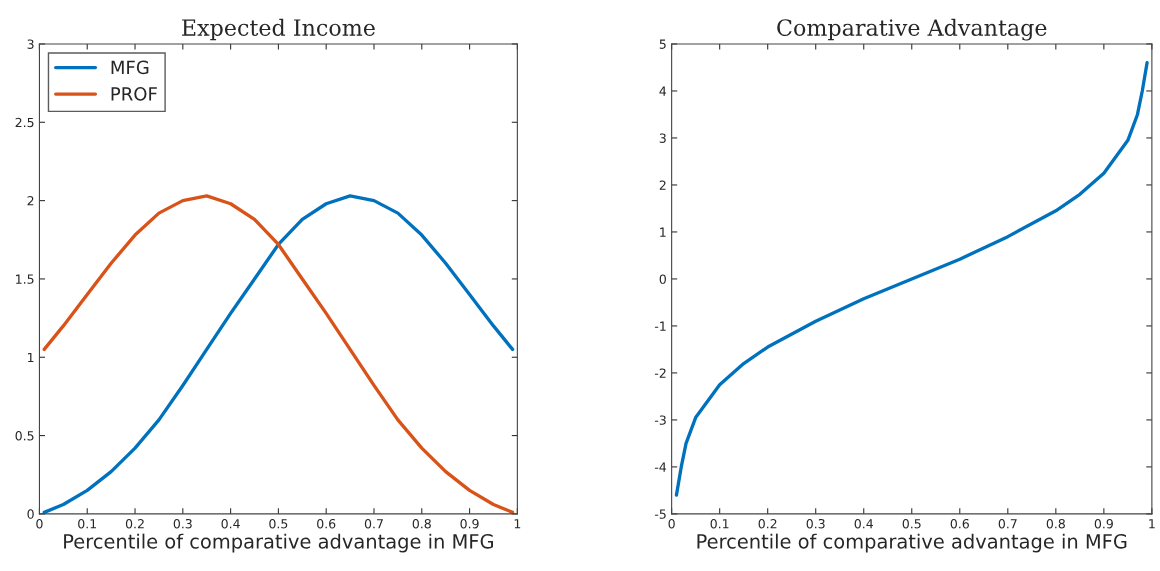  What do you see at coordinates (660, 373) in the screenshot?
I see `y-tick-label: -2` at bounding box center [660, 373].